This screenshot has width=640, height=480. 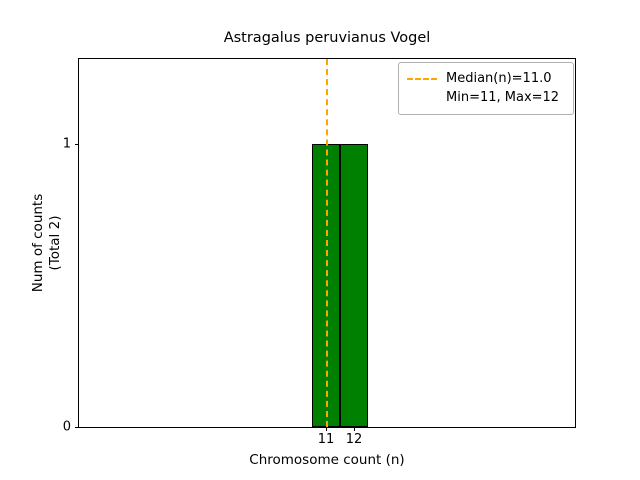 I want to click on legend: Median(n)=11.0 Min=11, Max=12, so click(x=486, y=88).